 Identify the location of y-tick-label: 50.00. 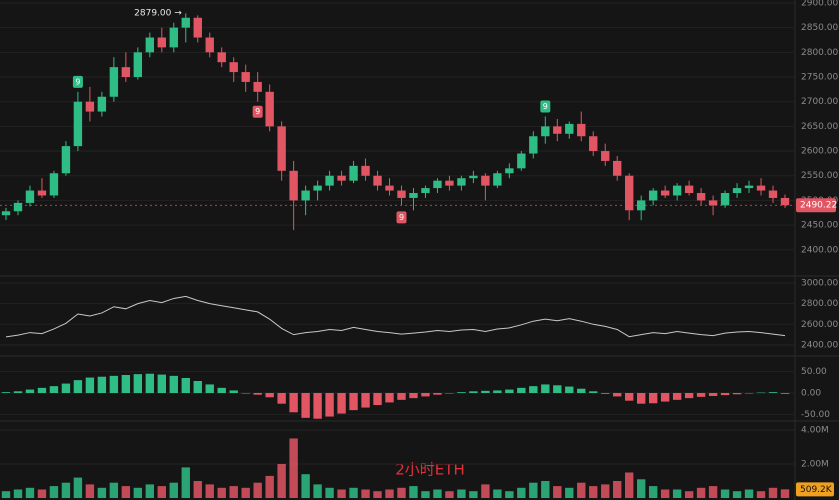
(814, 372).